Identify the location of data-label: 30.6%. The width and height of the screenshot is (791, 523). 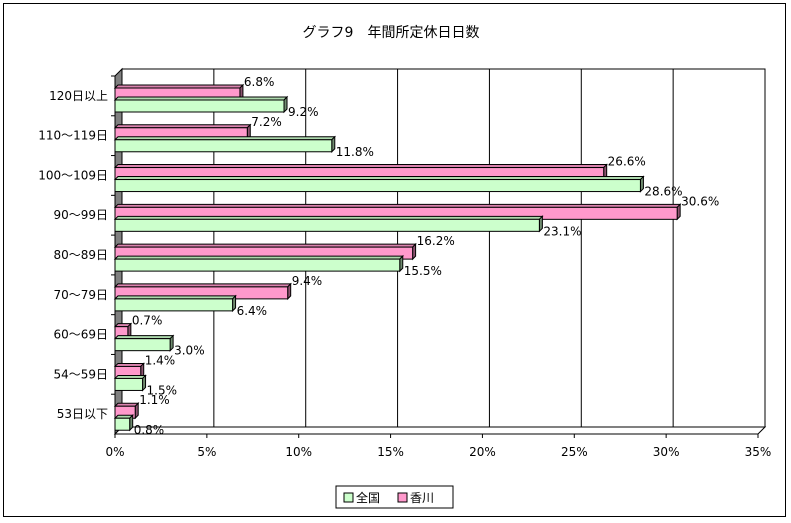
(700, 201).